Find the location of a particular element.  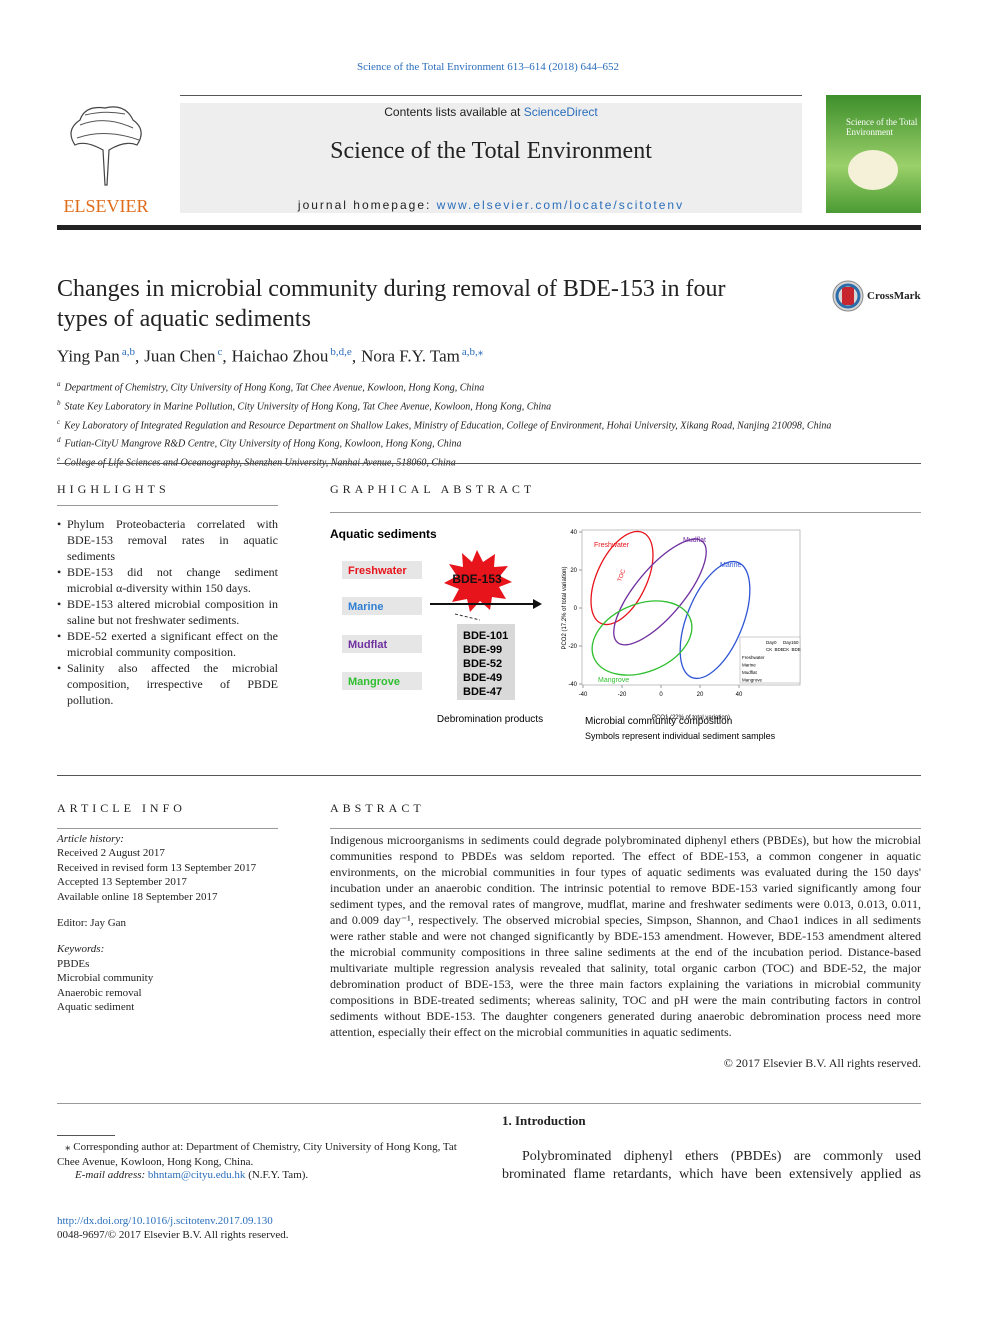

author-name: Juan Chen is located at coordinates (180, 356).